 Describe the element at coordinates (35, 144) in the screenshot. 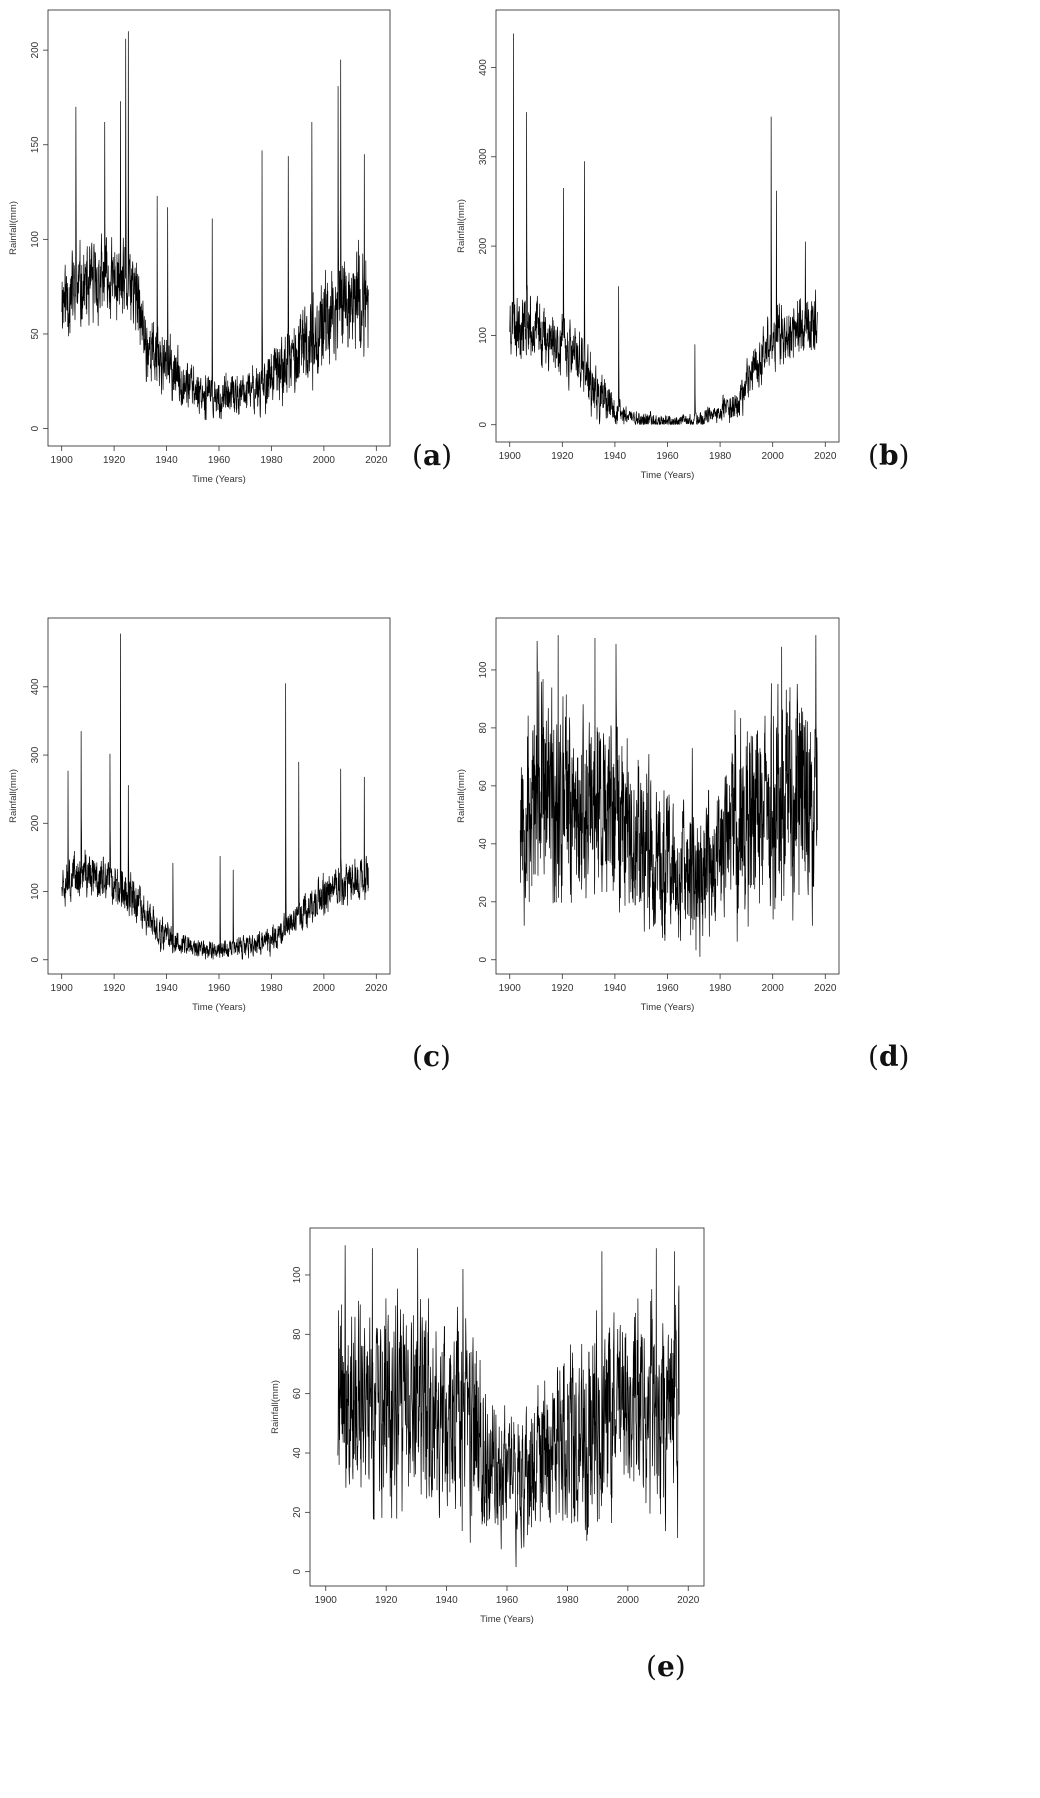

I see `y-tick-label: 150` at that location.